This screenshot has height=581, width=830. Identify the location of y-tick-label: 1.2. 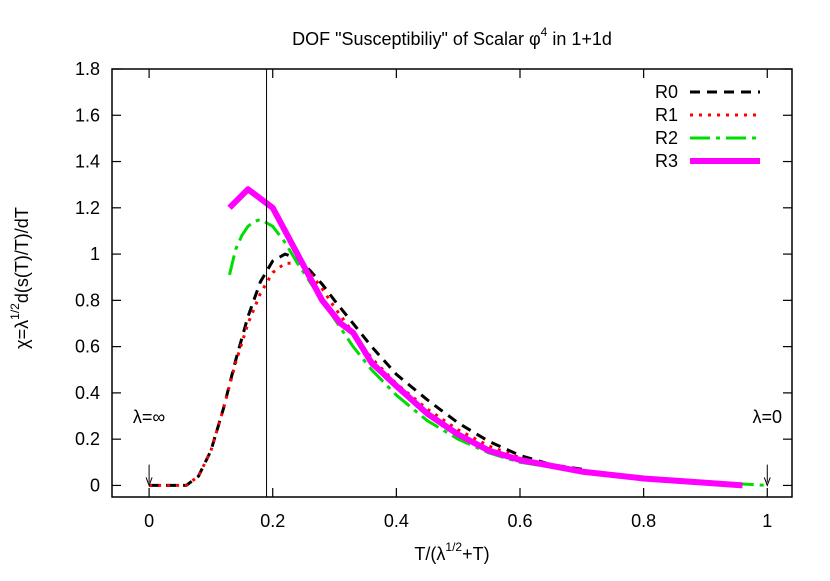
(87, 208).